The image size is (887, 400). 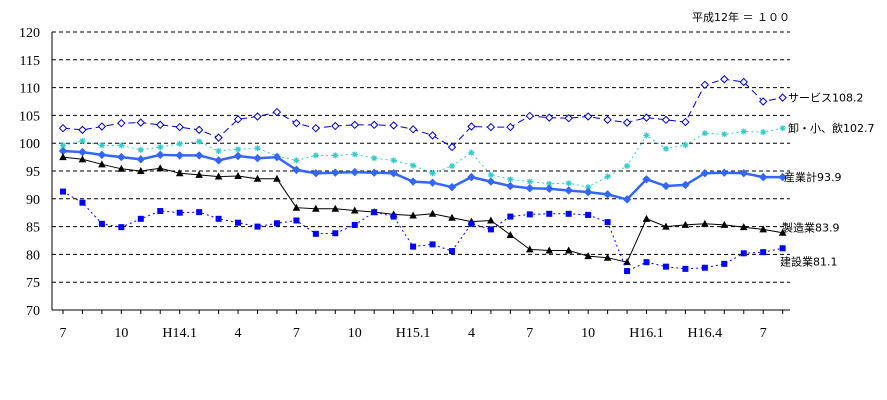 What do you see at coordinates (33, 311) in the screenshot?
I see `y-tick-label: 70` at bounding box center [33, 311].